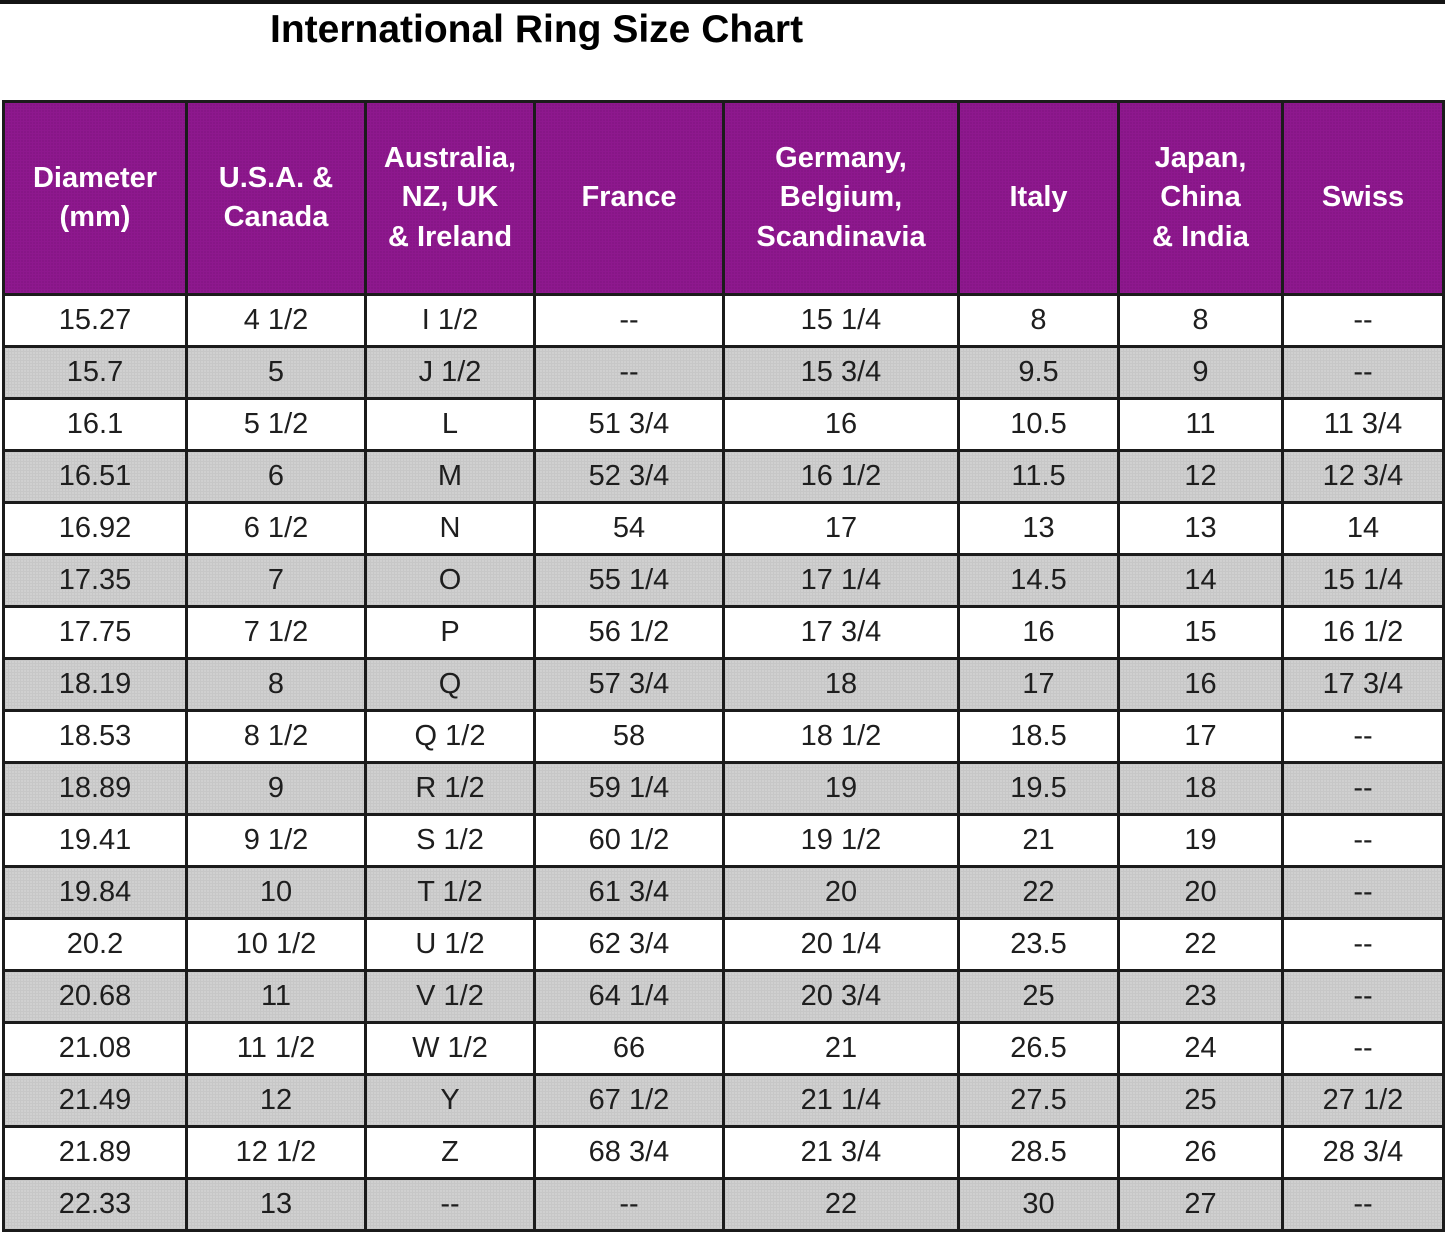 The image size is (1445, 1243). What do you see at coordinates (95, 424) in the screenshot?
I see `cell: 16.1` at bounding box center [95, 424].